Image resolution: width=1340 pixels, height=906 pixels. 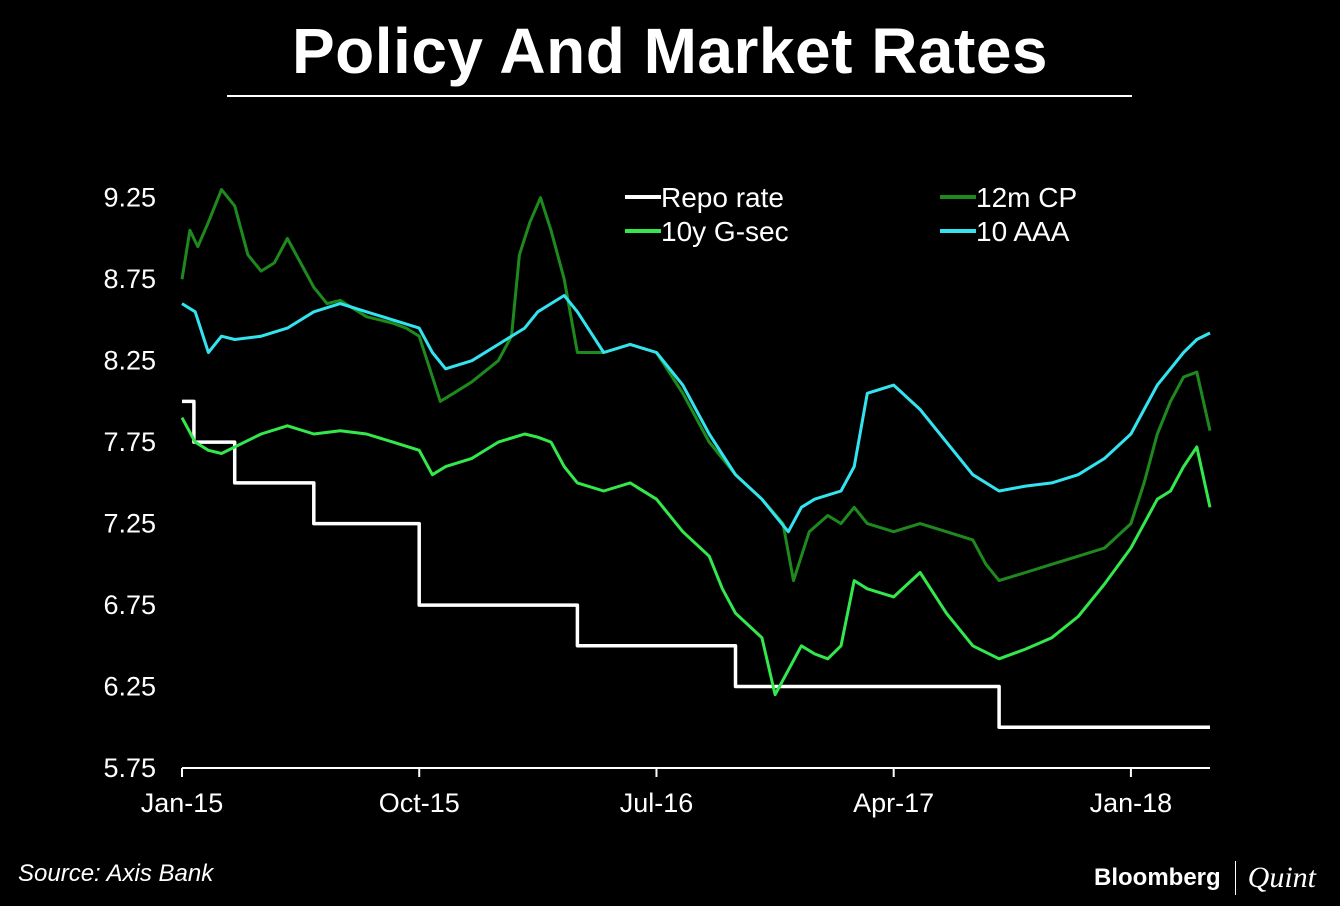 I want to click on legend-label-12m-cp: 12m CP, so click(x=1026, y=197).